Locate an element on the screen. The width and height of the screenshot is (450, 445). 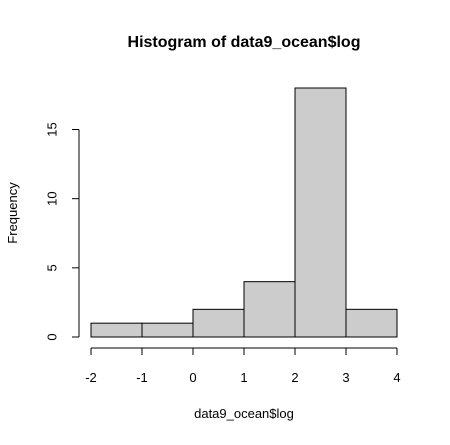
y-tick-label: 10 is located at coordinates (51, 198).